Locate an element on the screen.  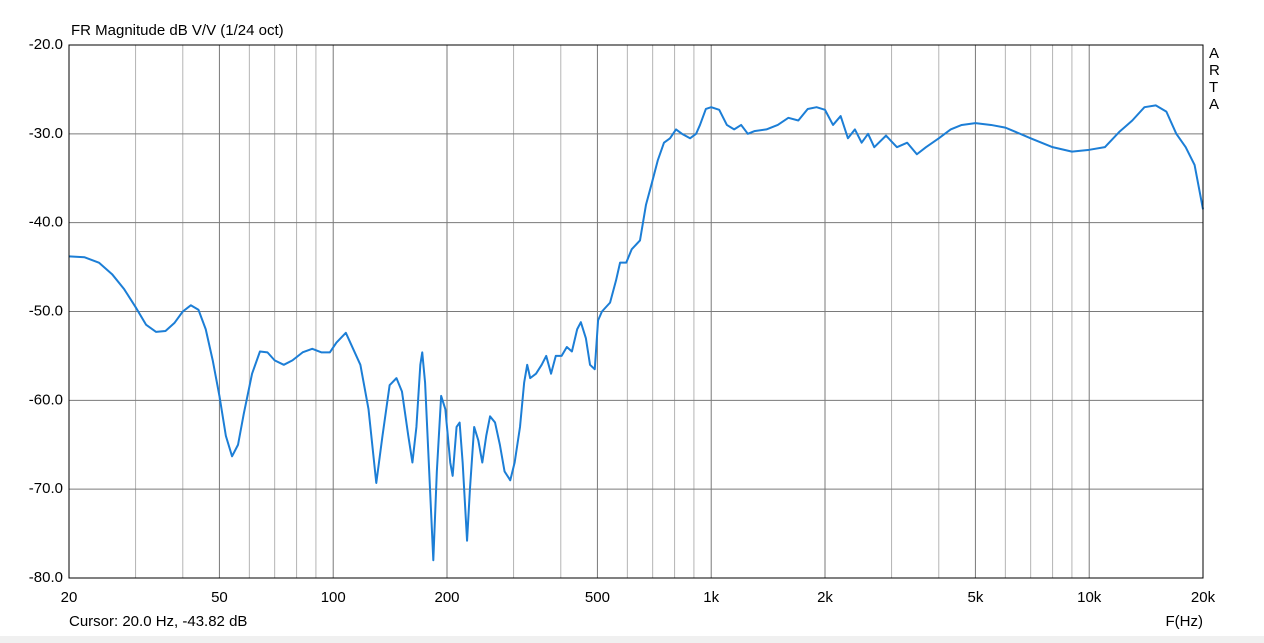
x-tick-label: 10k is located at coordinates (1089, 597).